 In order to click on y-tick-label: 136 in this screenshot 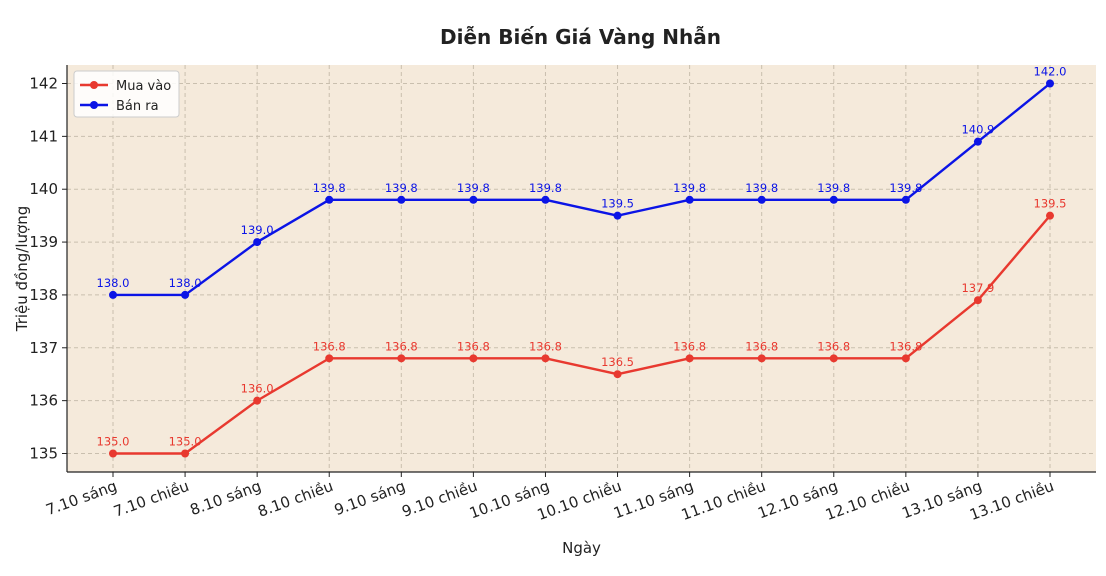, I will do `click(43, 401)`.